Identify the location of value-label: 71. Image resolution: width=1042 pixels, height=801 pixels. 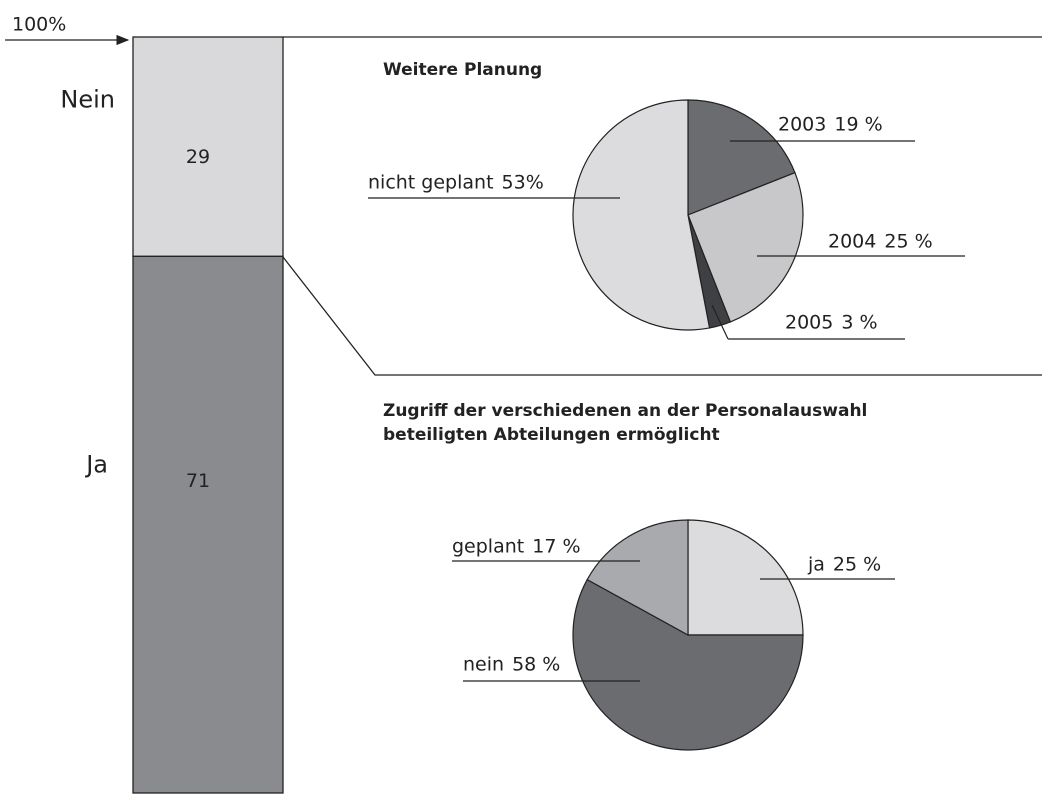
(198, 481).